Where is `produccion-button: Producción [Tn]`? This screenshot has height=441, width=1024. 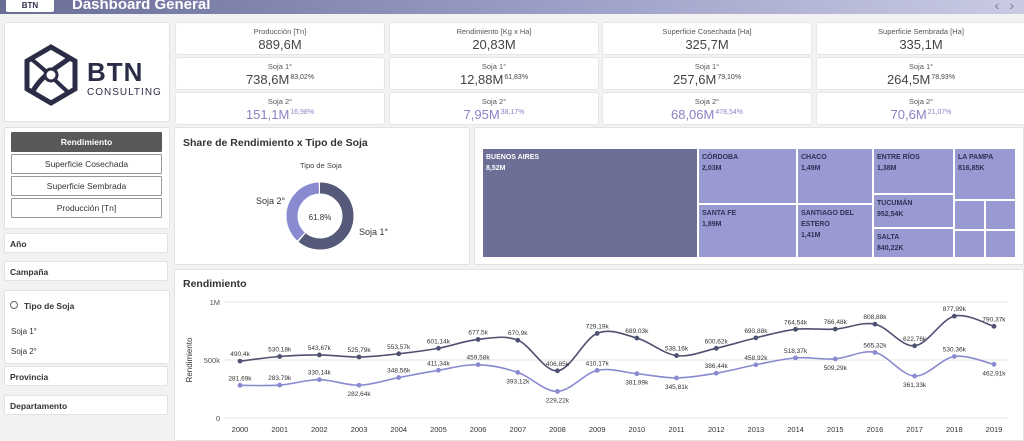
produccion-button: Producción [Tn] is located at coordinates (86, 208).